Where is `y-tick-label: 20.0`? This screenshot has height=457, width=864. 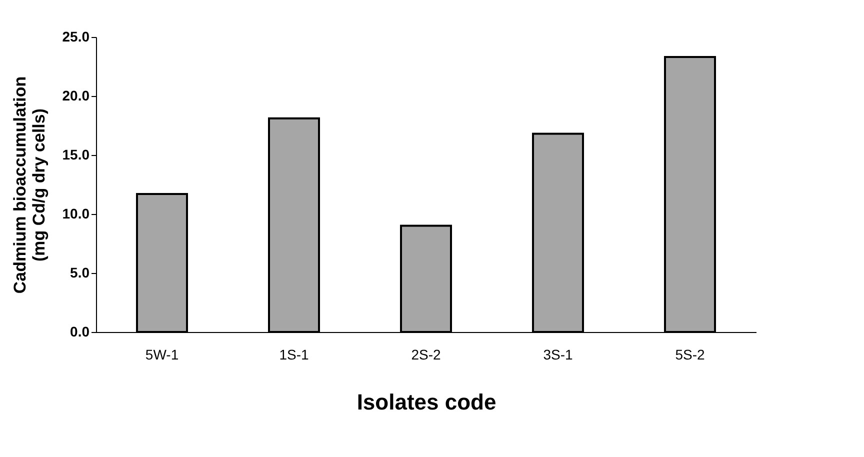
y-tick-label: 20.0 is located at coordinates (76, 96).